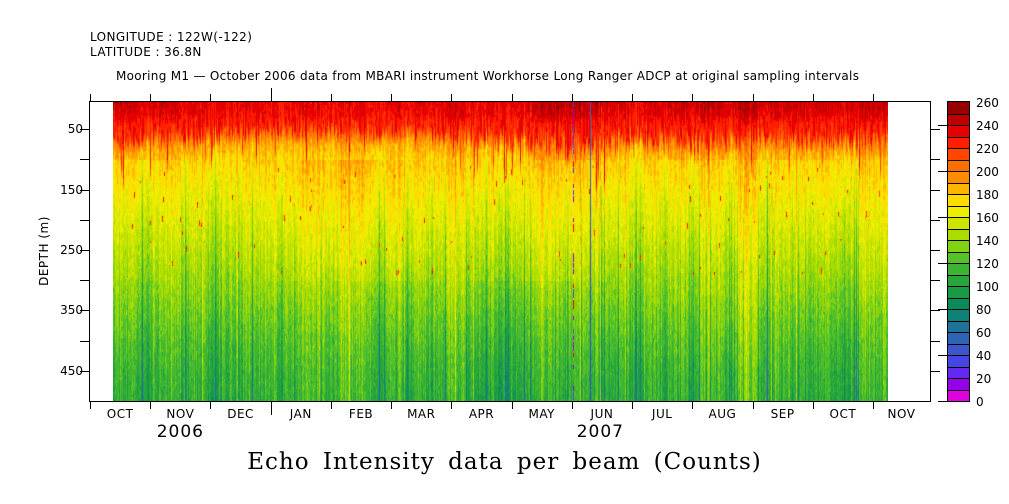 This screenshot has height=504, width=1009. Describe the element at coordinates (987, 172) in the screenshot. I see `colorbar-tick-label: 200` at that location.